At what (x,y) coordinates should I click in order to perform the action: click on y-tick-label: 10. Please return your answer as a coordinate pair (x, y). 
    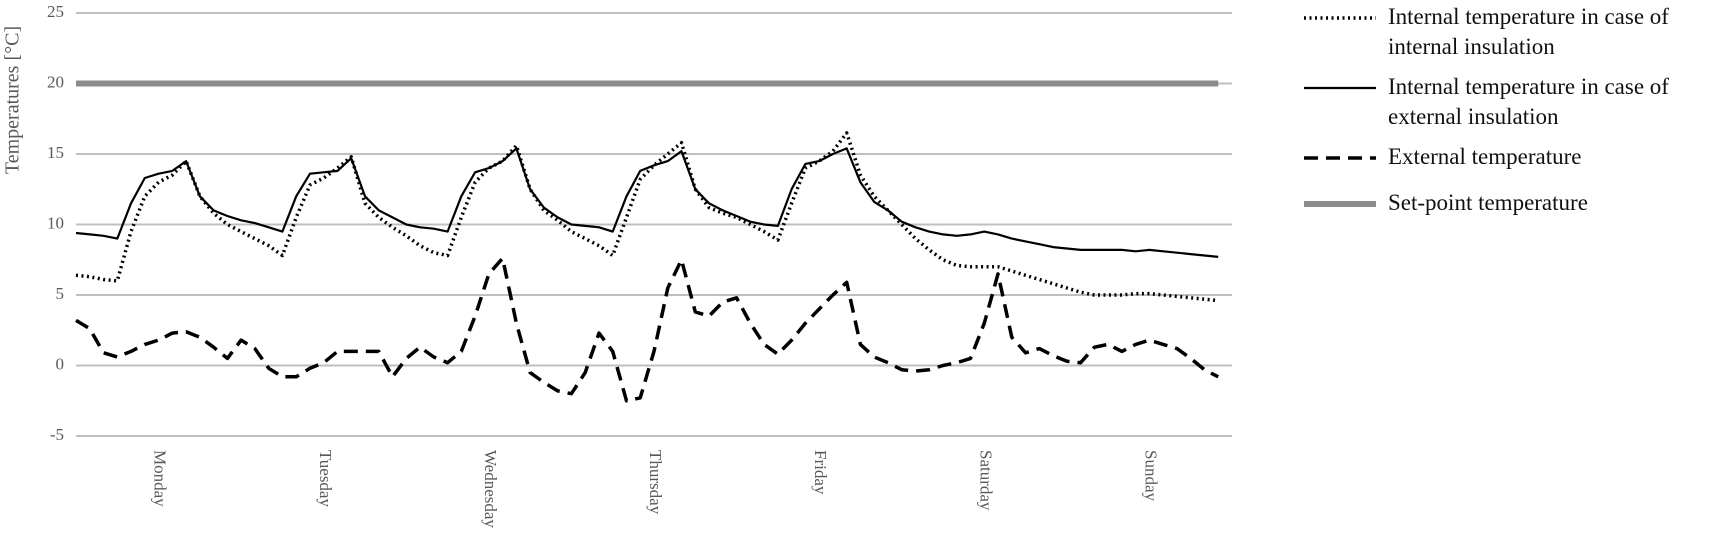
    Looking at the image, I should click on (55, 222).